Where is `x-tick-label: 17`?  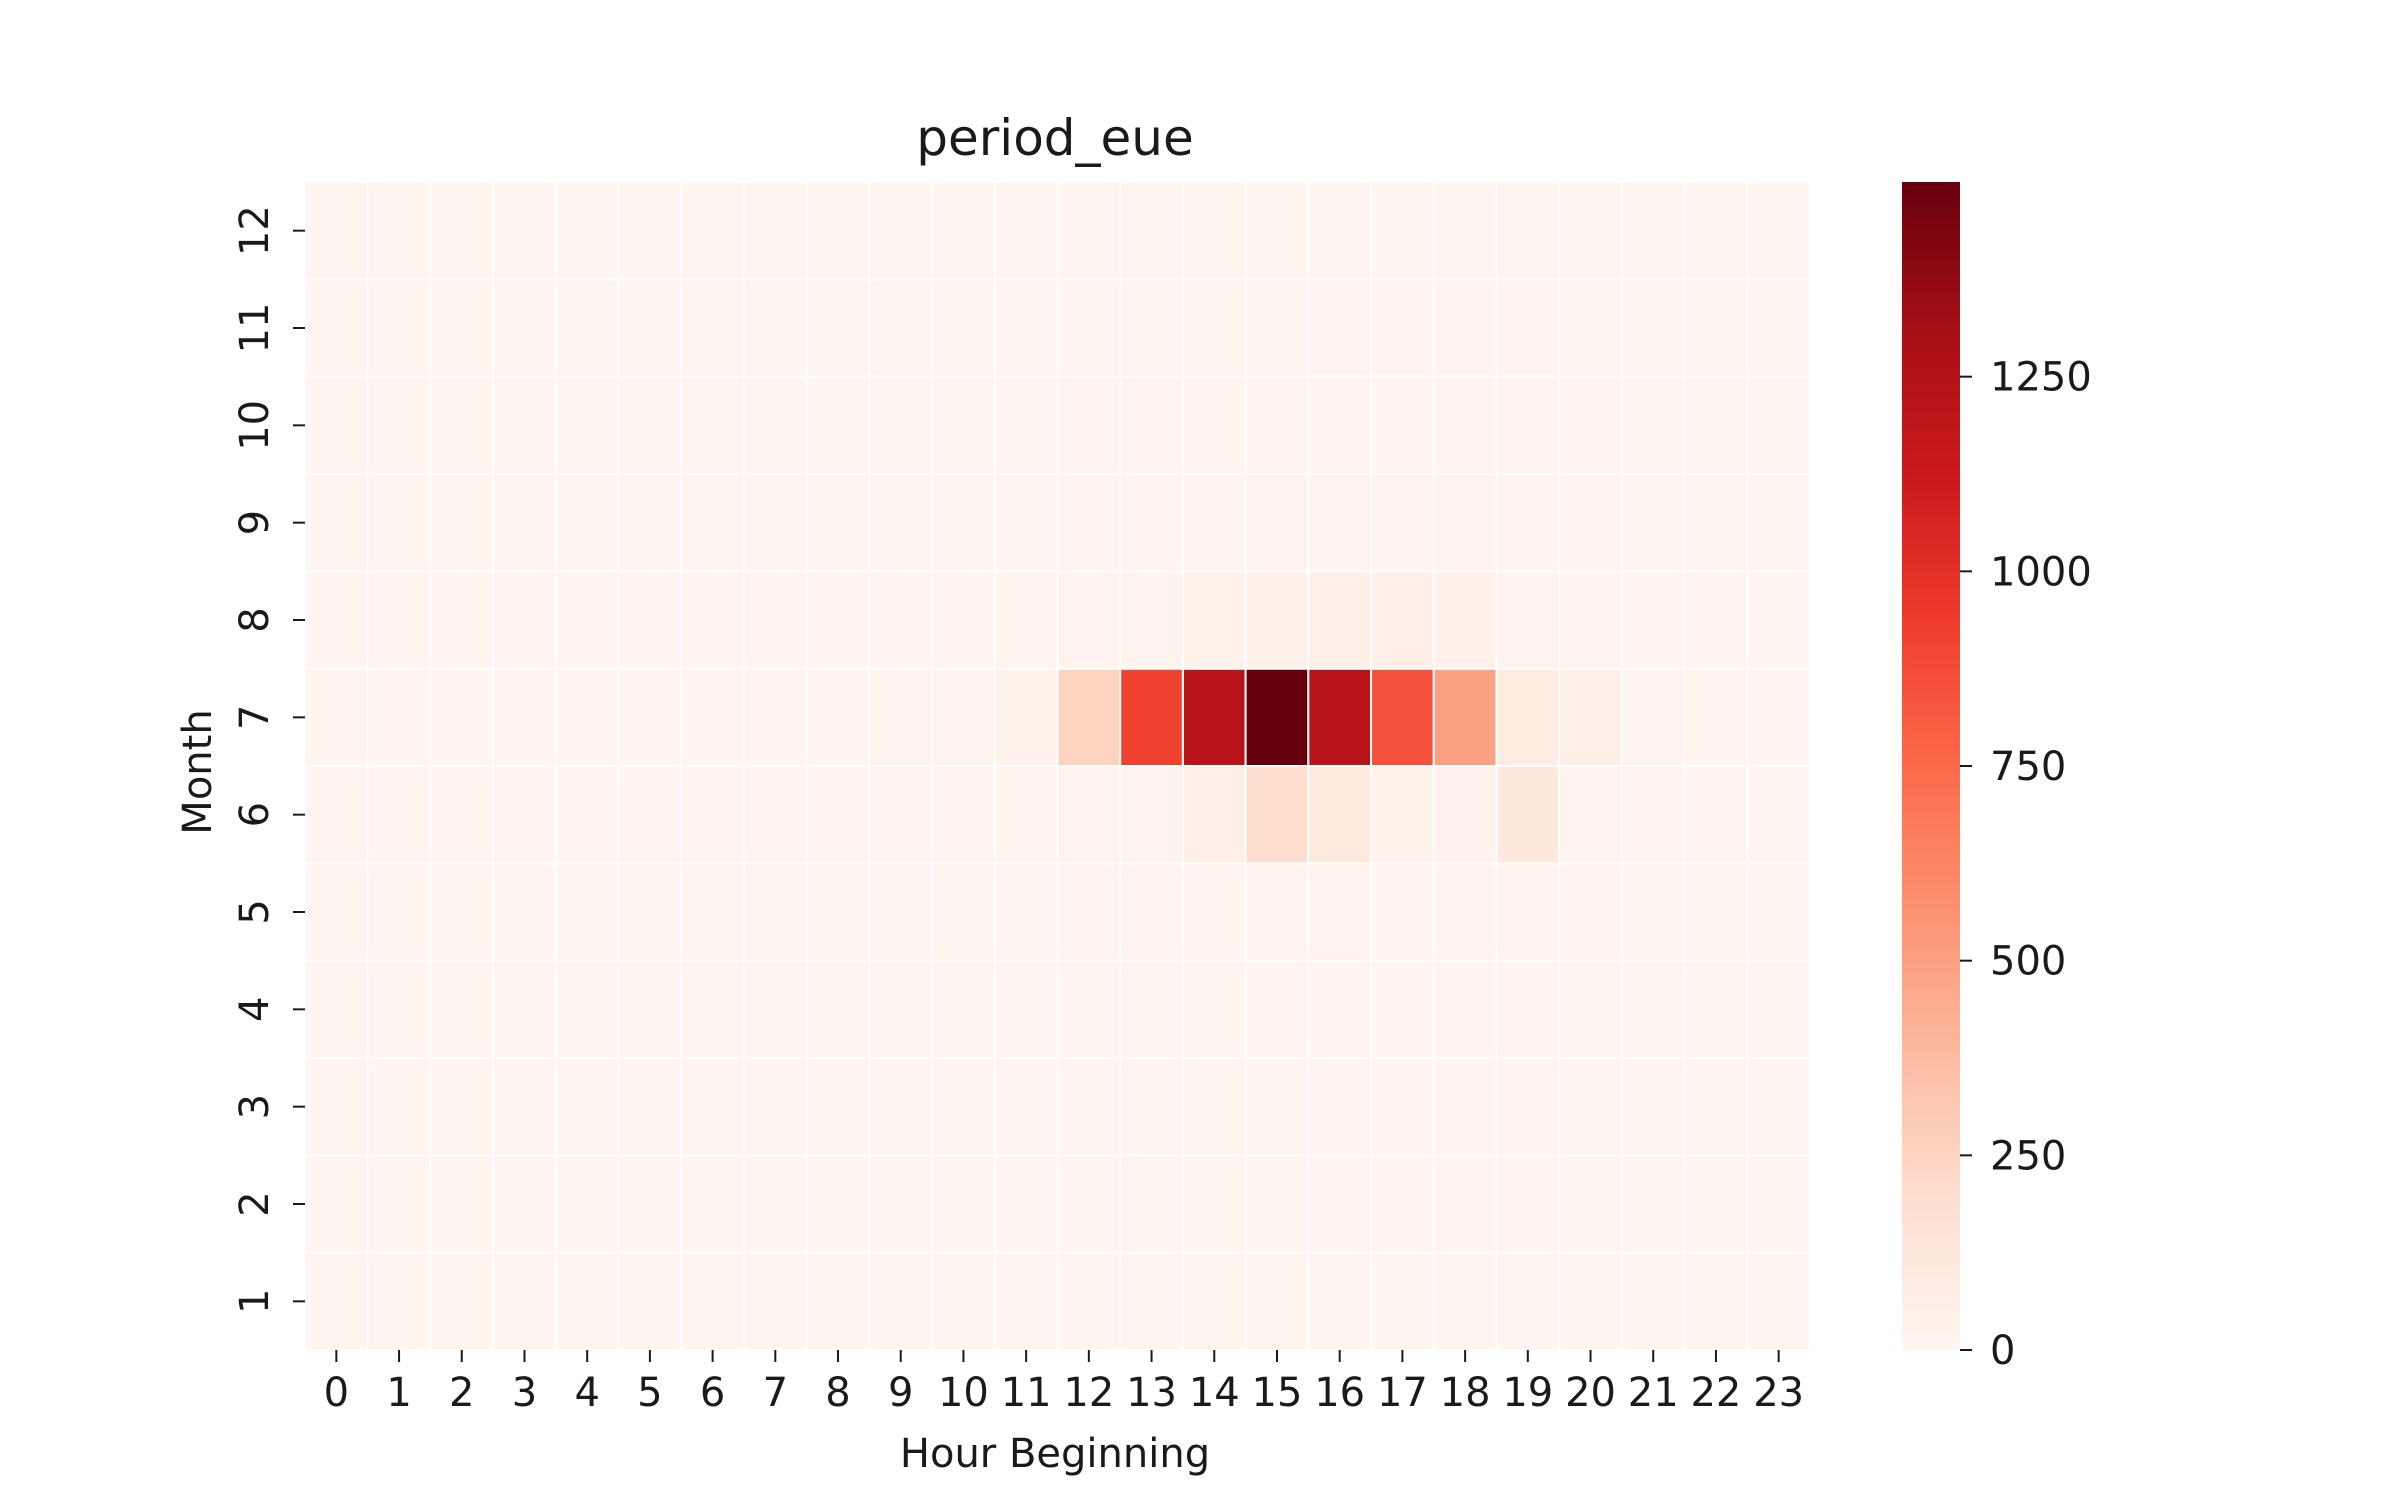
x-tick-label: 17 is located at coordinates (1402, 1393).